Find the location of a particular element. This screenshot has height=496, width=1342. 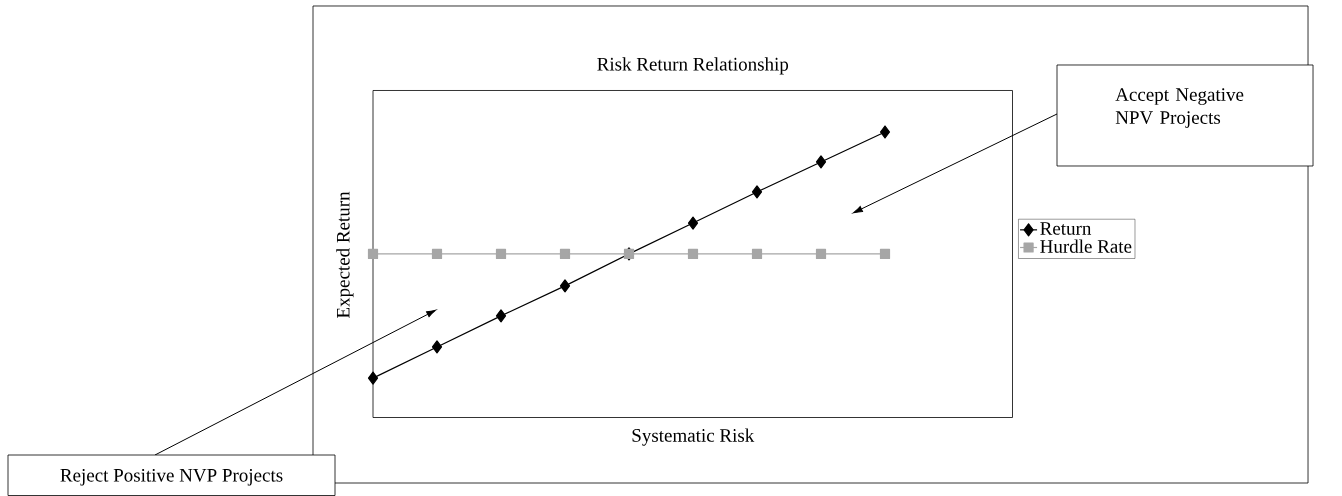

text: Reject Positive NVP Projects is located at coordinates (171, 477).